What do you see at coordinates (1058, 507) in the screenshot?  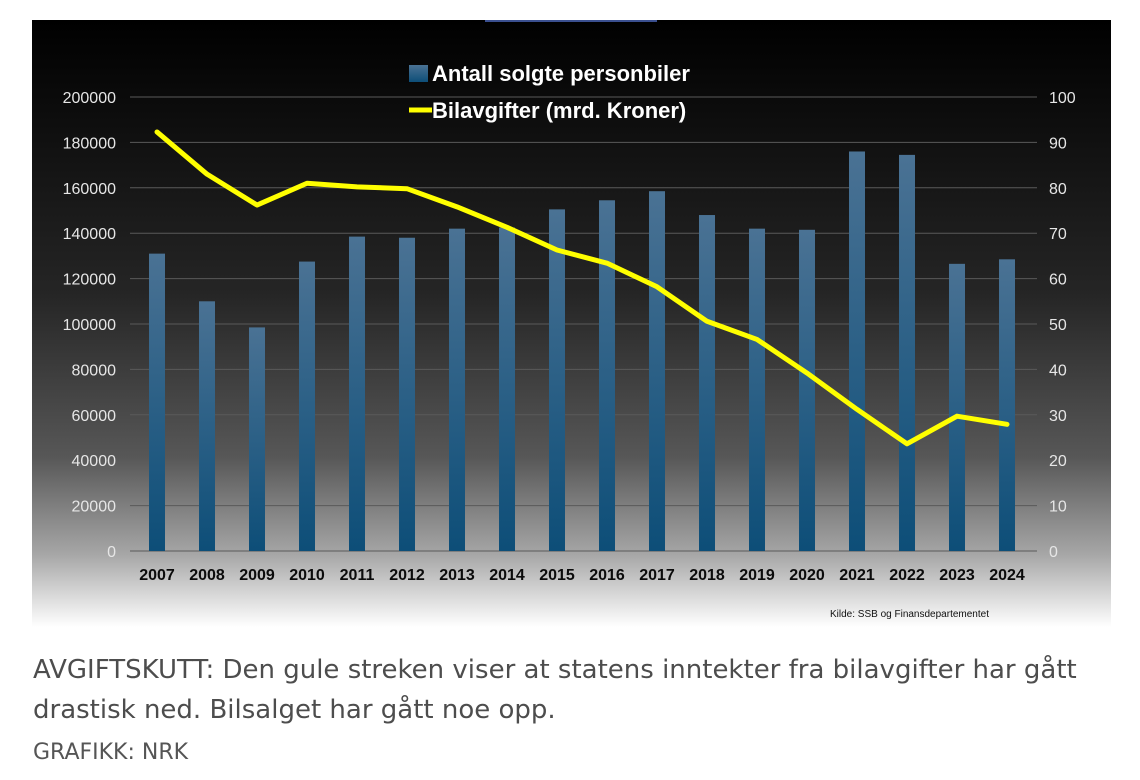 I see `y-right-tick-label: 10` at bounding box center [1058, 507].